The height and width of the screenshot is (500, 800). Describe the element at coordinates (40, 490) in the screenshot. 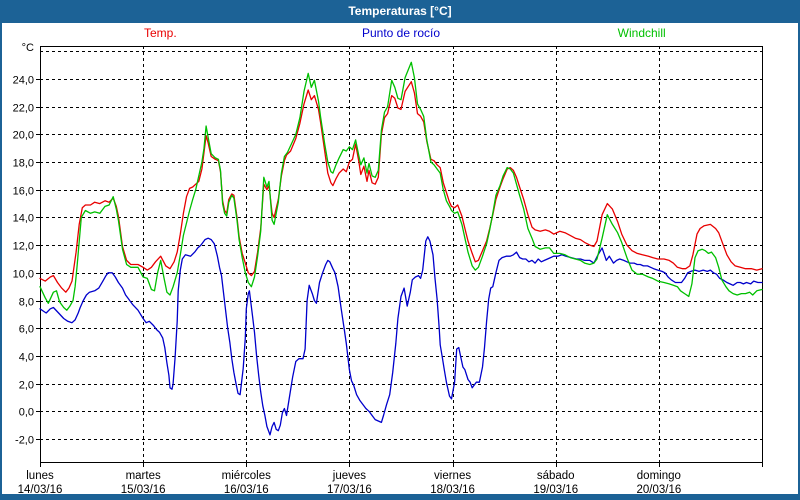

I see `x-tick-date: 14/03/16` at that location.